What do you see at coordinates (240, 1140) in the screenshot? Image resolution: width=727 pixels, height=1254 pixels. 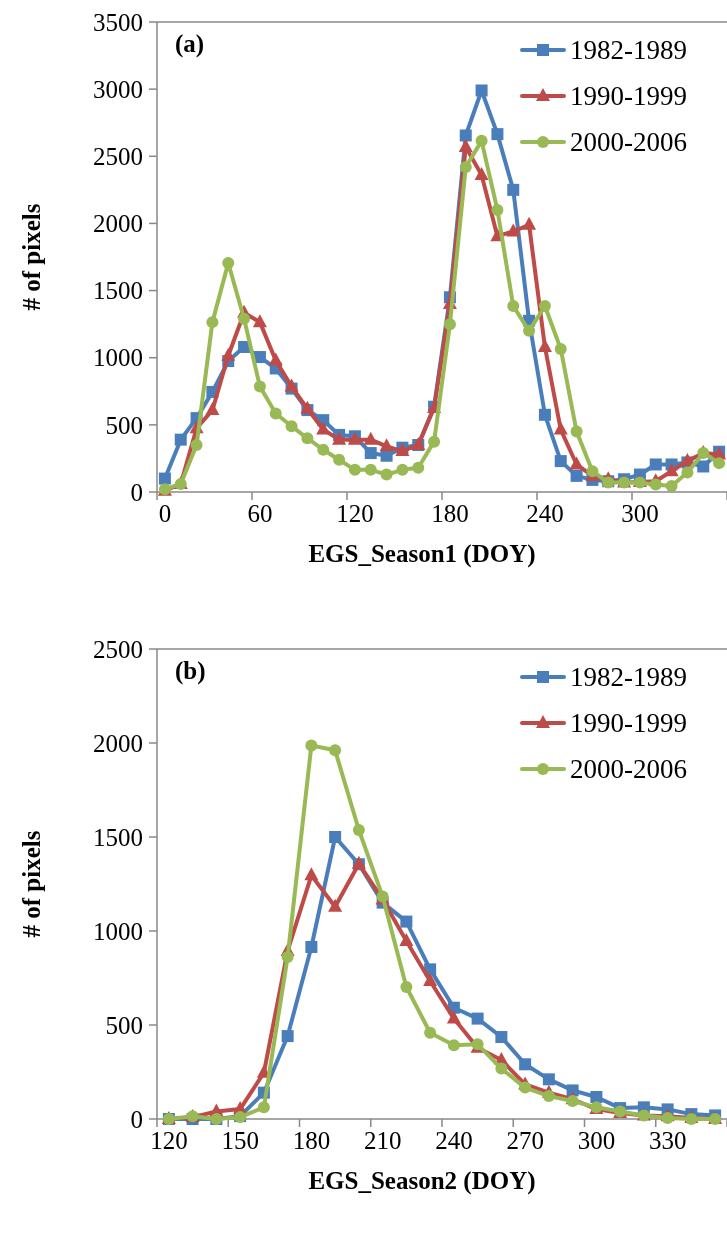 I see `x-tick-label: 150` at bounding box center [240, 1140].